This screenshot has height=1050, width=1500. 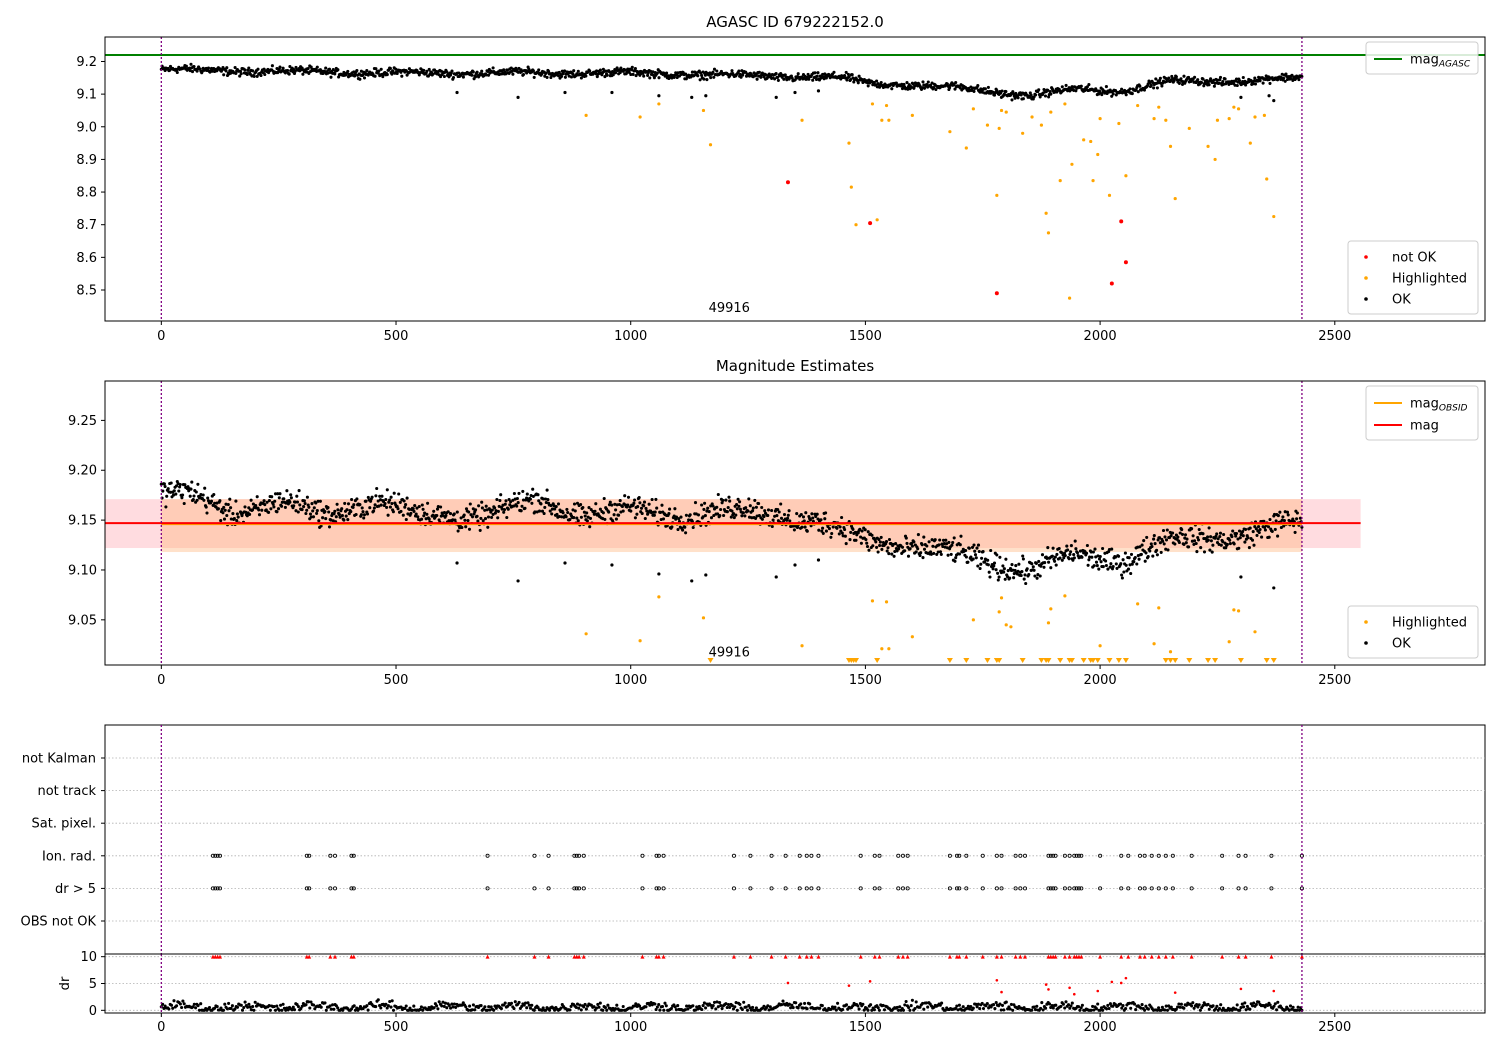 What do you see at coordinates (1366, 278) in the screenshot?
I see `legend-point-swatch` at bounding box center [1366, 278].